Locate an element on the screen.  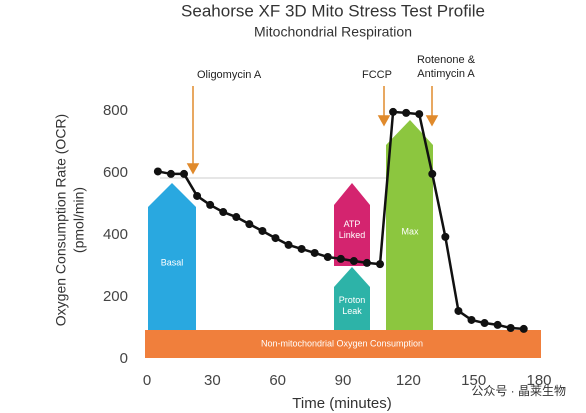
y-tick-label: 400 is located at coordinates (115, 234).